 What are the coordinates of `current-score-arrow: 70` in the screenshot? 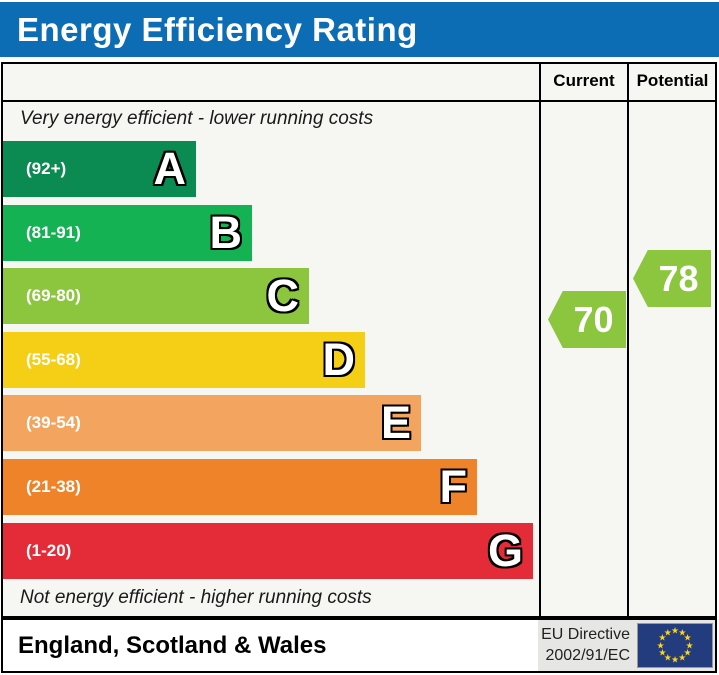 It's located at (587, 319).